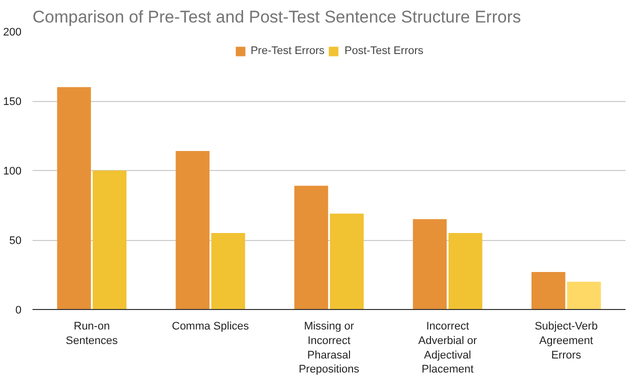  What do you see at coordinates (12, 172) in the screenshot?
I see `y-tick-label: 100` at bounding box center [12, 172].